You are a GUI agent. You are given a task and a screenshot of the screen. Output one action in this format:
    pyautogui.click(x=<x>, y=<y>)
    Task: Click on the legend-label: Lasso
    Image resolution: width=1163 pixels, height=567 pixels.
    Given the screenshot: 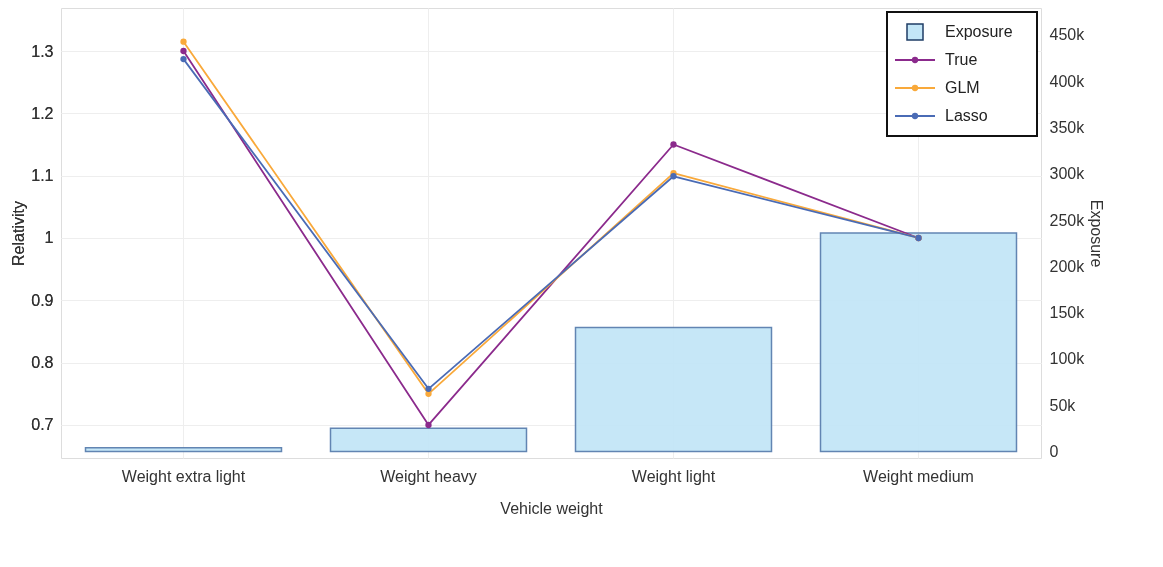 What is the action you would take?
    pyautogui.click(x=966, y=115)
    